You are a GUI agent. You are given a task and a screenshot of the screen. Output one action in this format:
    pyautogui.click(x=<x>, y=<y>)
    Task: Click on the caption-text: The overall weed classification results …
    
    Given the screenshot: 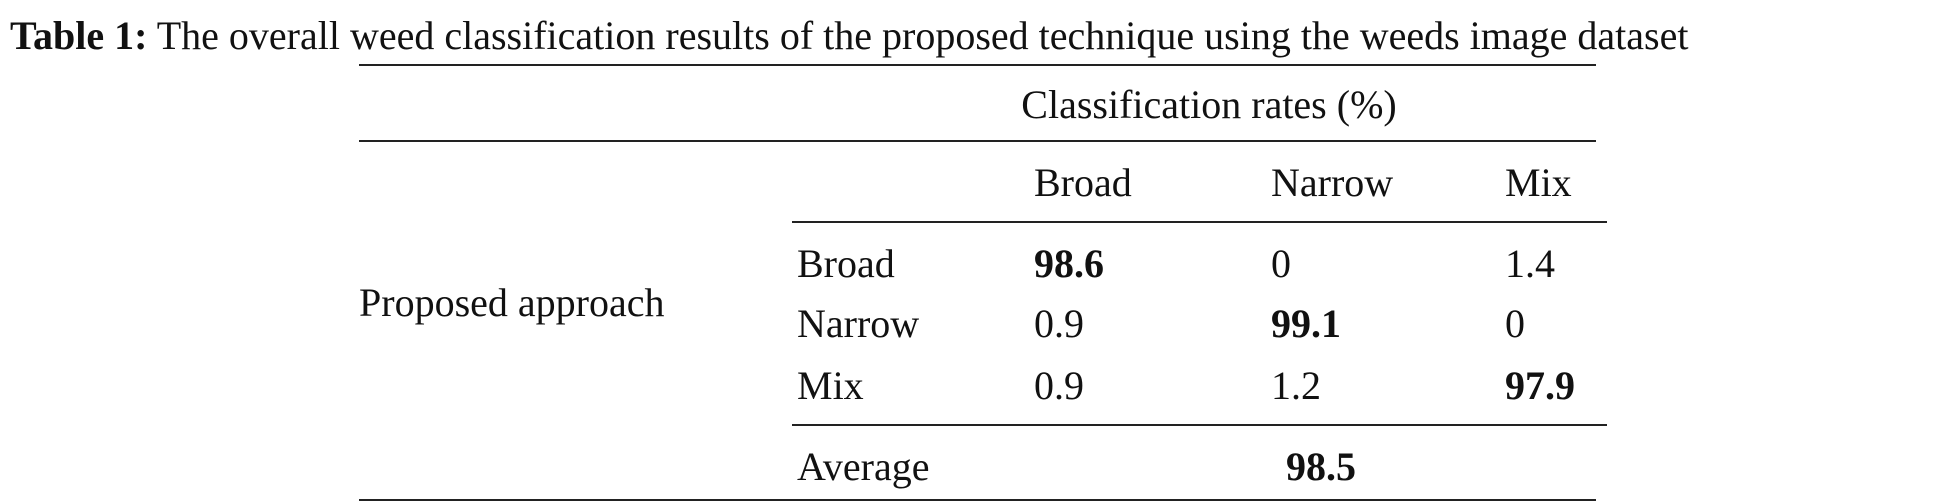 What is the action you would take?
    pyautogui.click(x=922, y=35)
    